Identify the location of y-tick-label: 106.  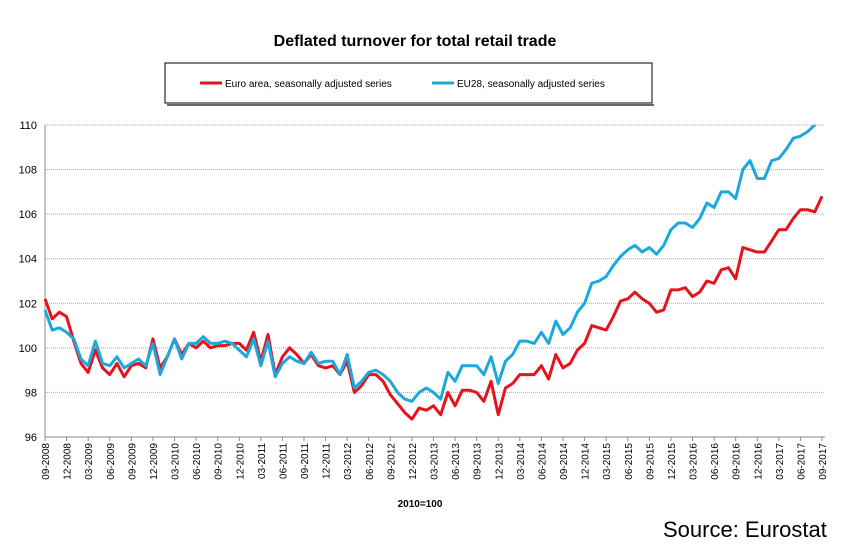
(28, 215).